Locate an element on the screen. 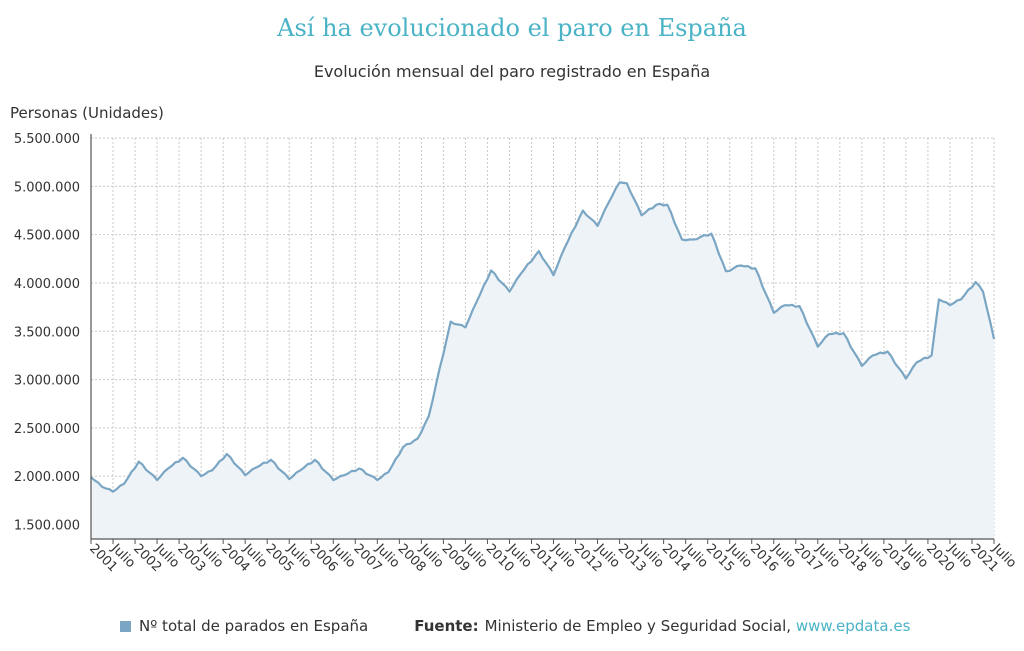 The width and height of the screenshot is (1024, 651). source-link: www.epdata.es is located at coordinates (853, 626).